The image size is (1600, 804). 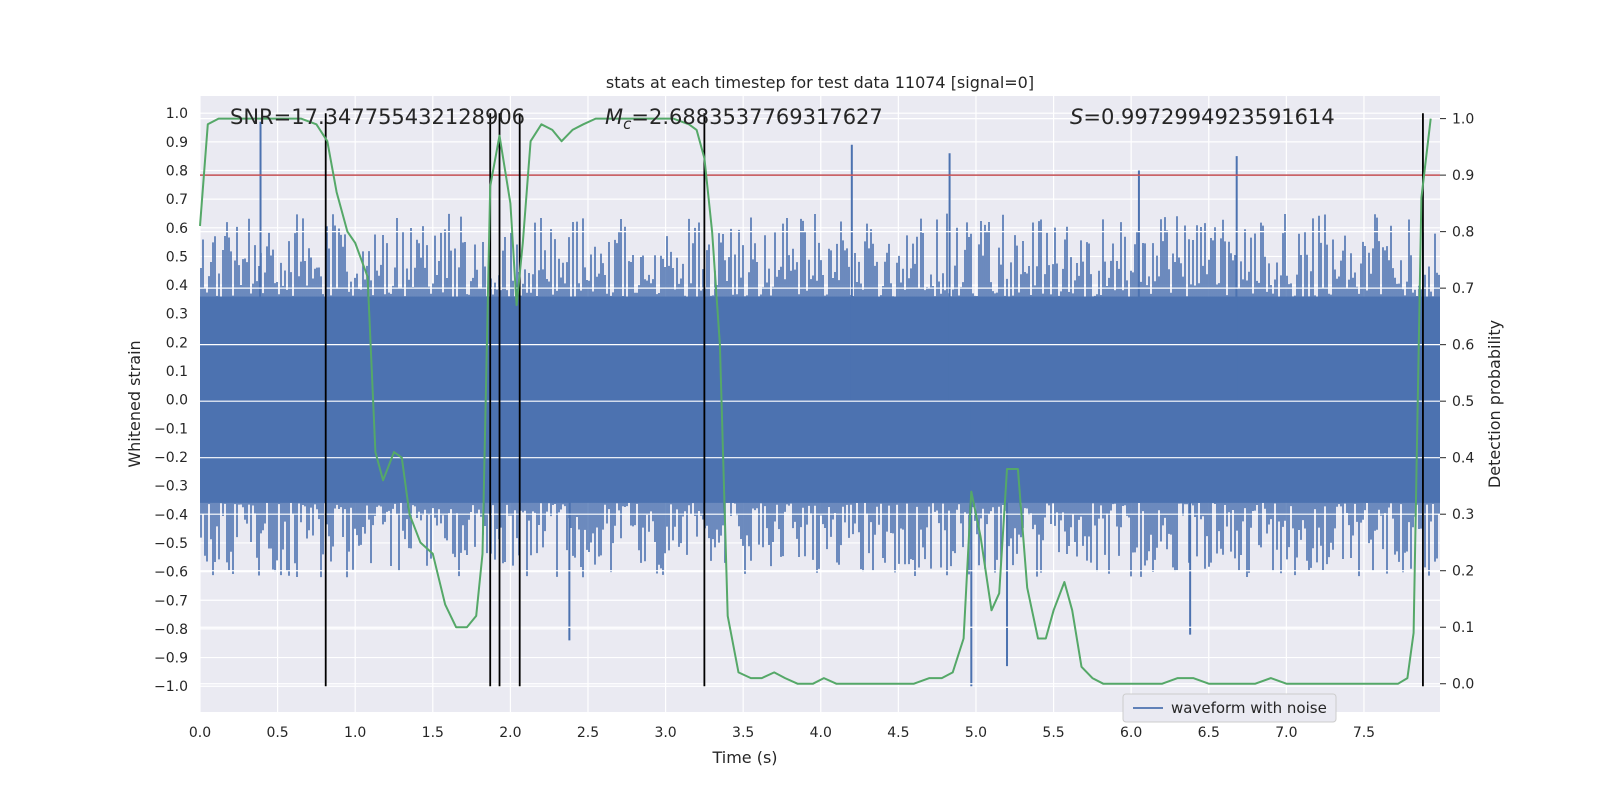 I want to click on x-tick-label: 6.5, so click(x=1209, y=733).